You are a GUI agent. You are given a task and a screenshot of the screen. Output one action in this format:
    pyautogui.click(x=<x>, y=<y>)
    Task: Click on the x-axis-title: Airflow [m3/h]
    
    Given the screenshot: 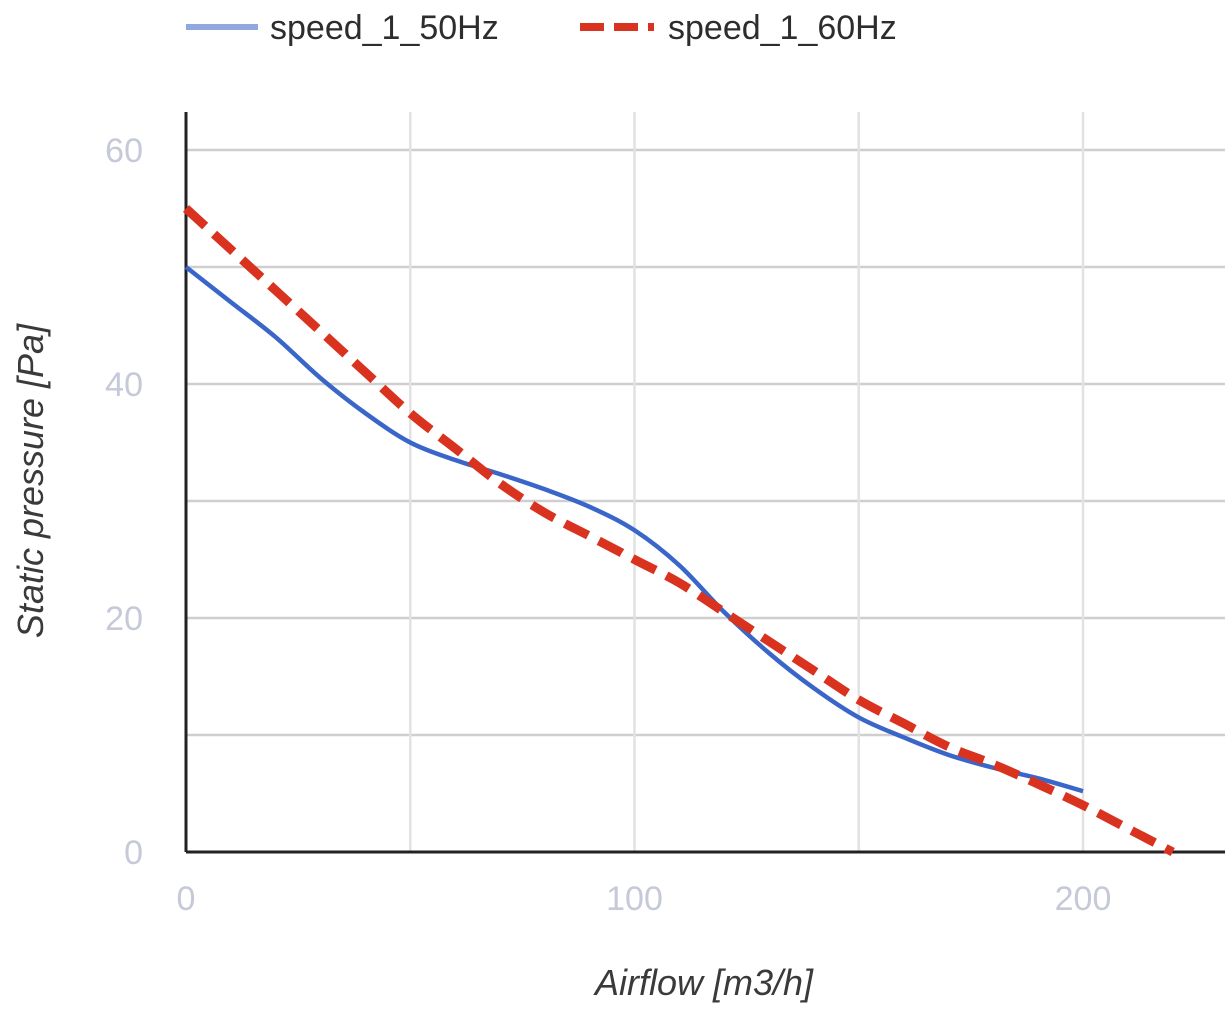 What is the action you would take?
    pyautogui.click(x=703, y=982)
    